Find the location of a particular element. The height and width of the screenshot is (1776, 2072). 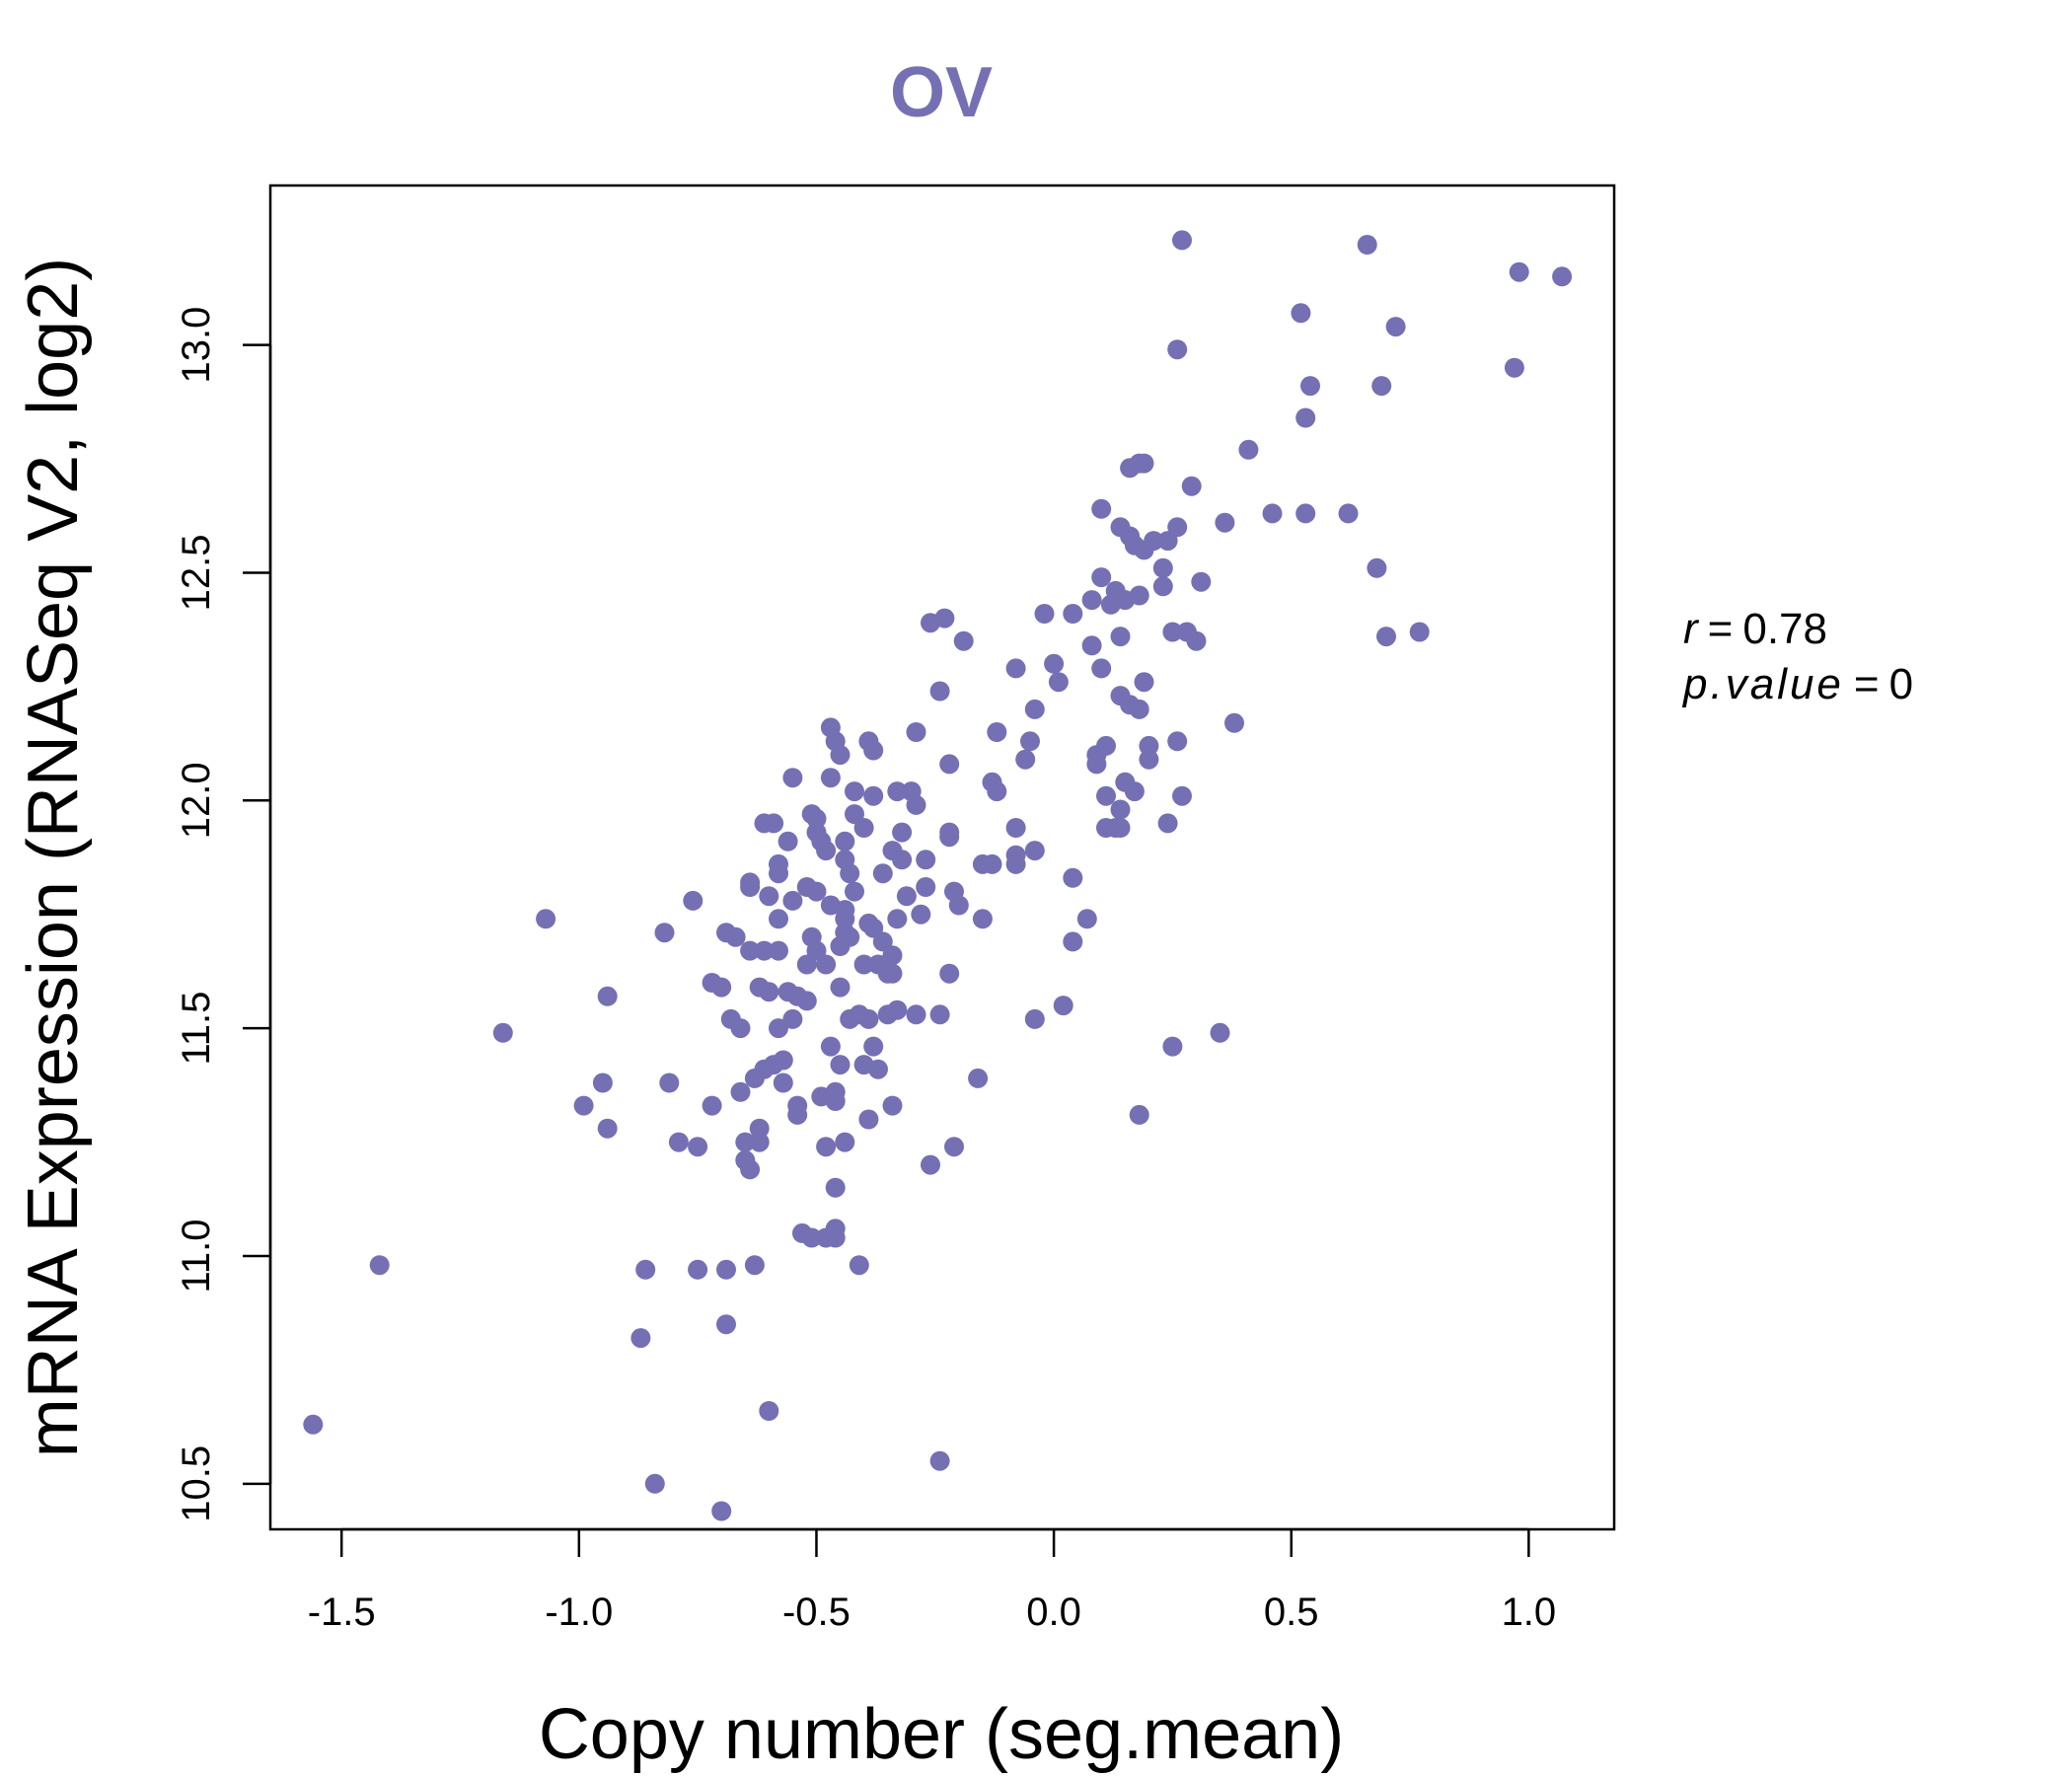

y-tick-label: 12.0 is located at coordinates (197, 801).